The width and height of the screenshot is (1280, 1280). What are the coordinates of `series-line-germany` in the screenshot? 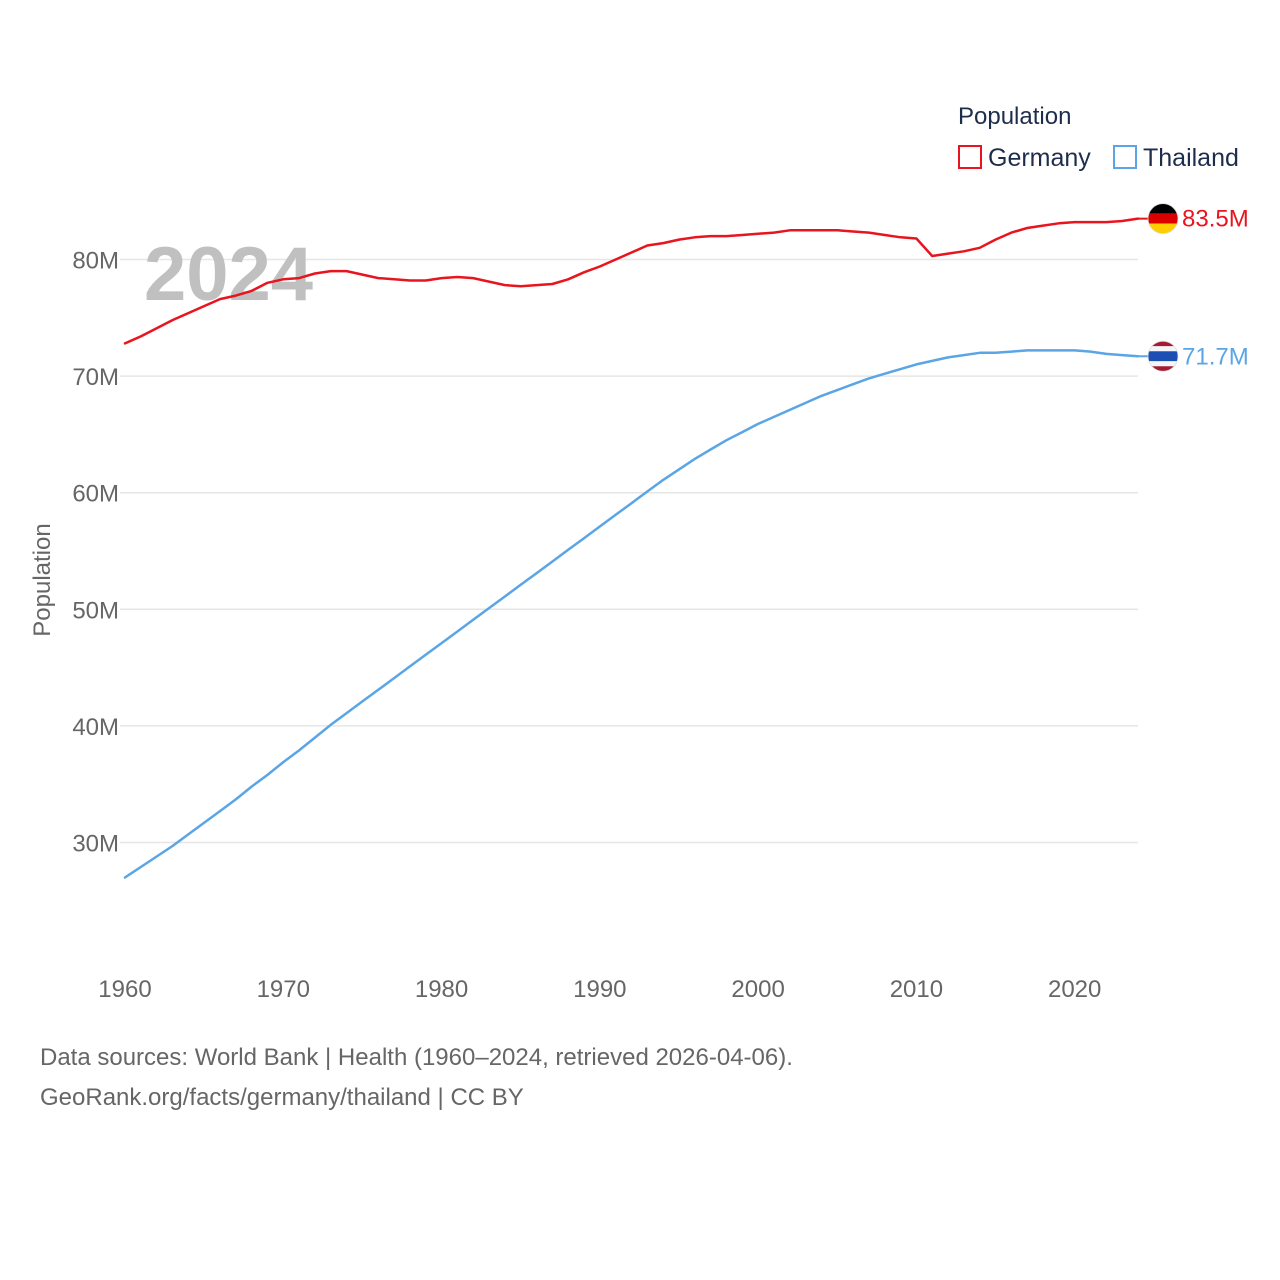 It's located at (631, 281).